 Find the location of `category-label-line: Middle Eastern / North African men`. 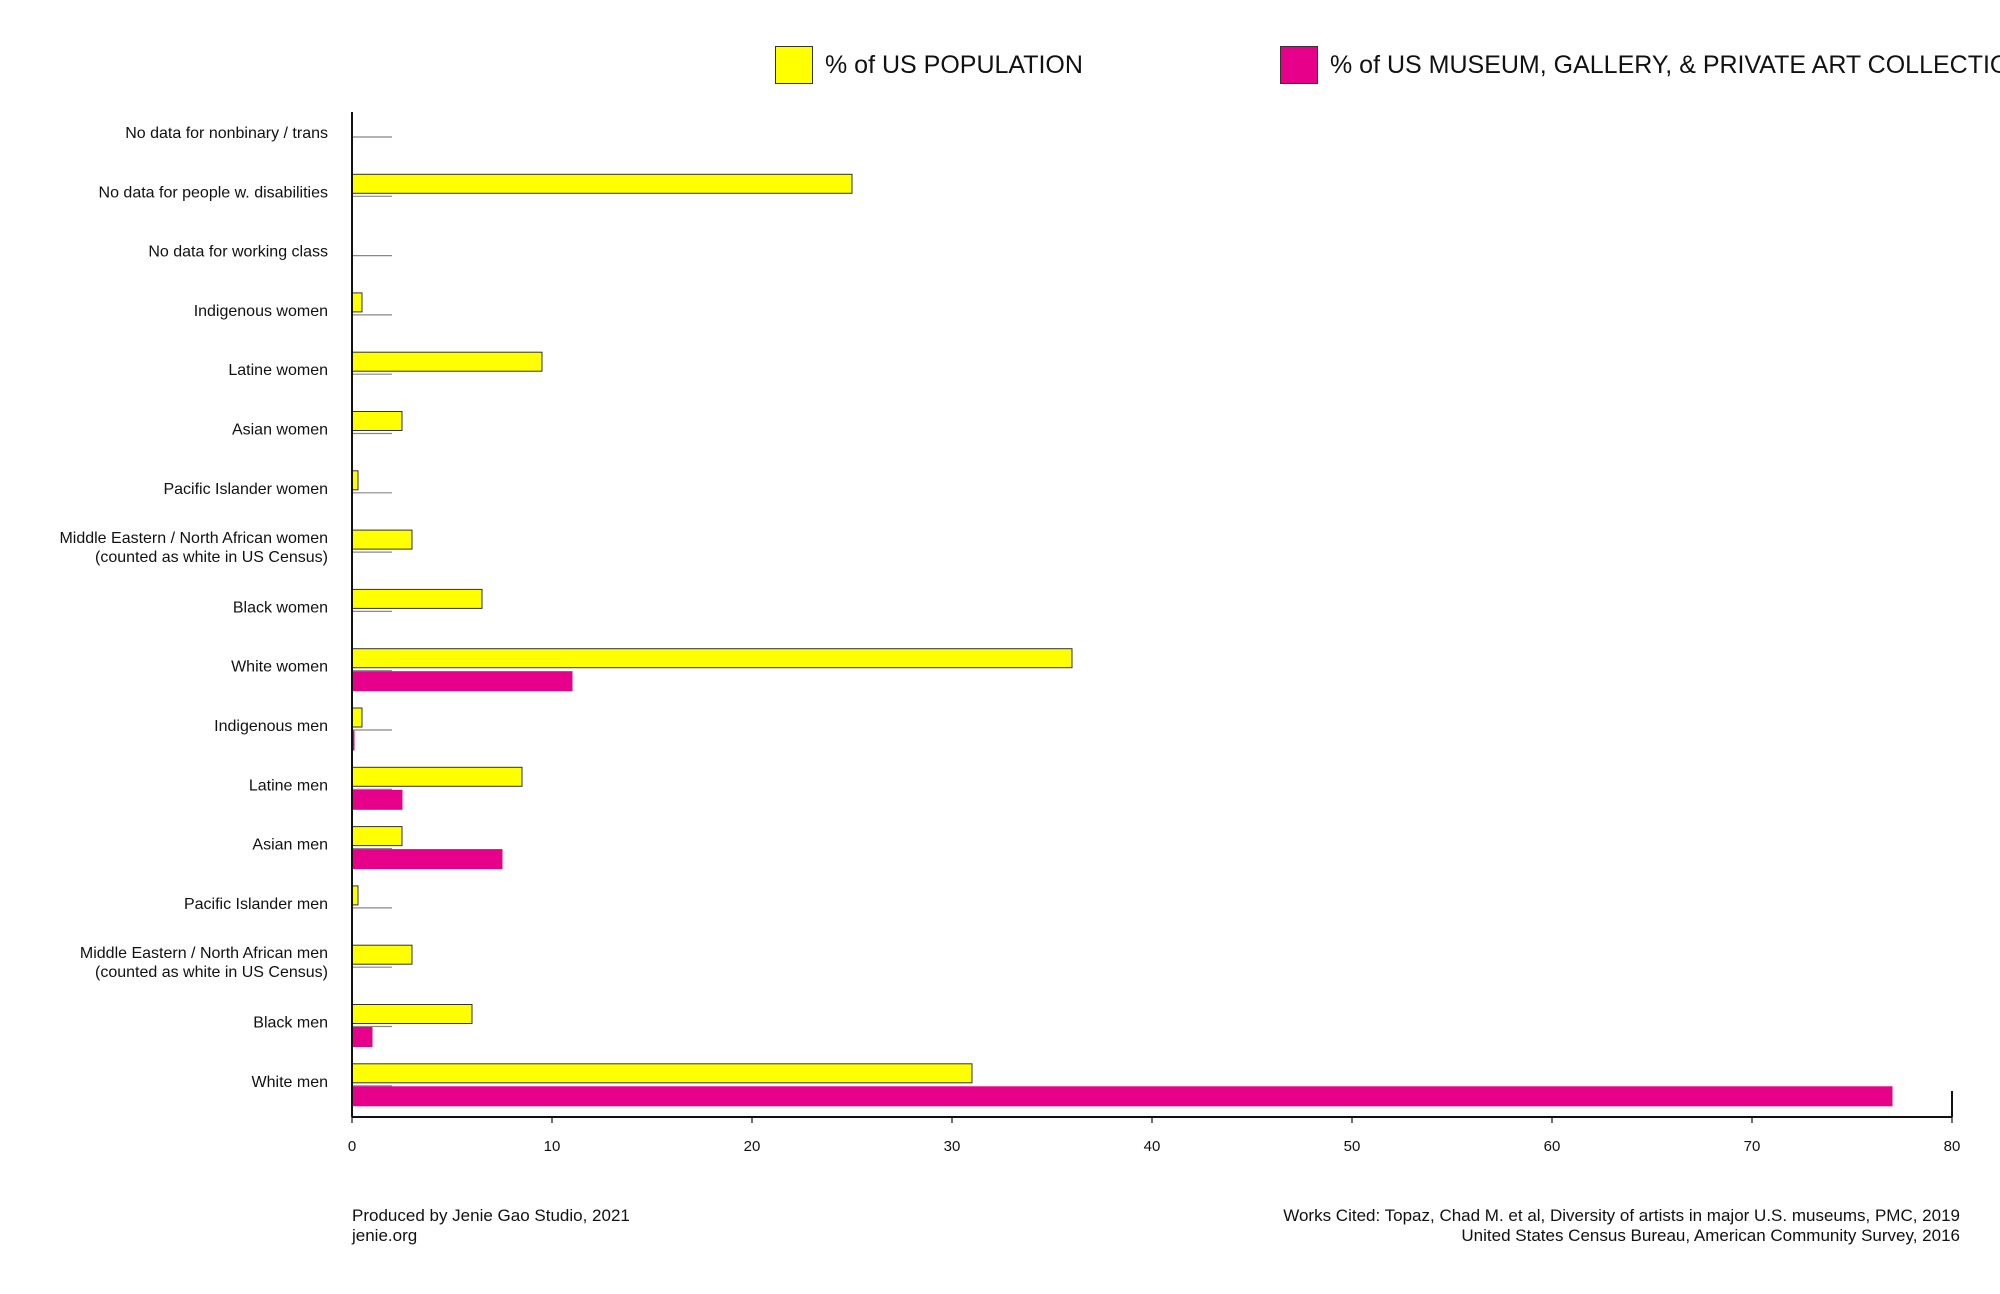

category-label-line: Middle Eastern / North African men is located at coordinates (204, 953).